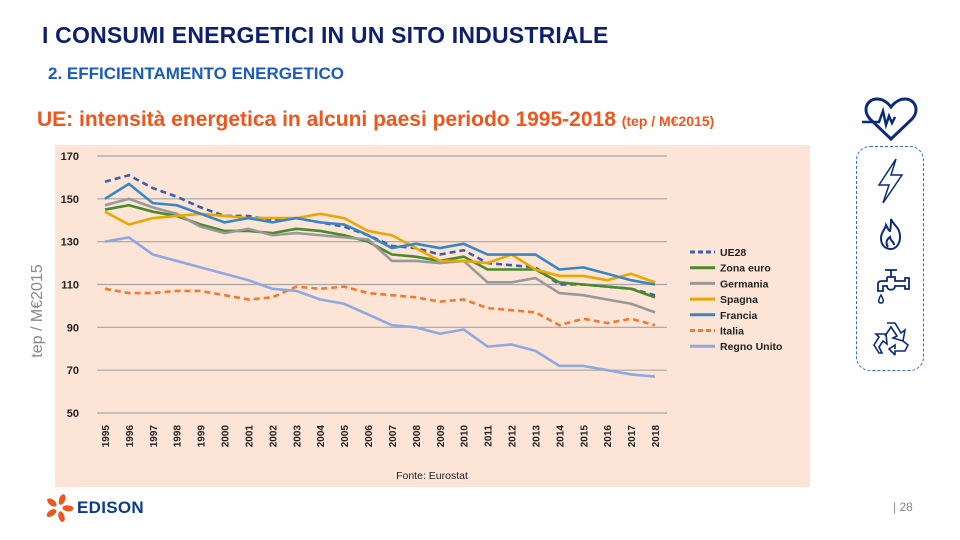 Image resolution: width=960 pixels, height=540 pixels. Describe the element at coordinates (297, 436) in the screenshot. I see `x-tick-label: 2003` at that location.